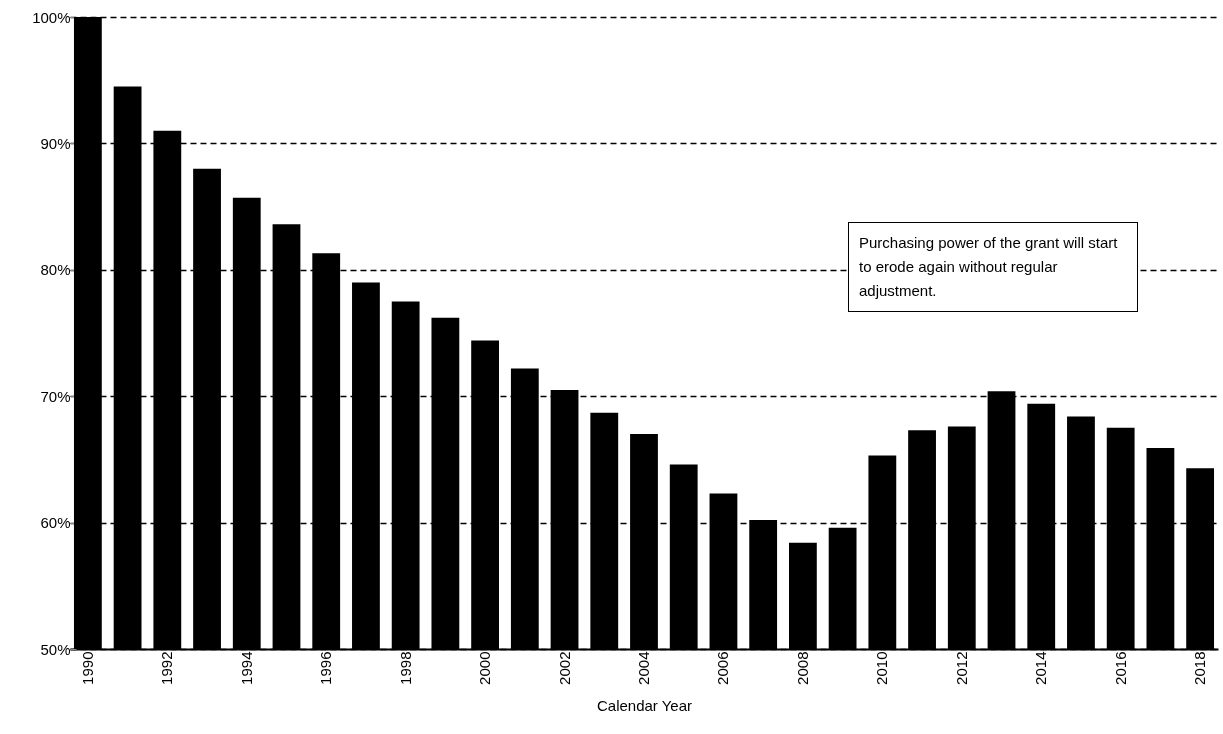 This screenshot has width=1223, height=734. Describe the element at coordinates (882, 668) in the screenshot. I see `x-tick-label: 2010` at that location.